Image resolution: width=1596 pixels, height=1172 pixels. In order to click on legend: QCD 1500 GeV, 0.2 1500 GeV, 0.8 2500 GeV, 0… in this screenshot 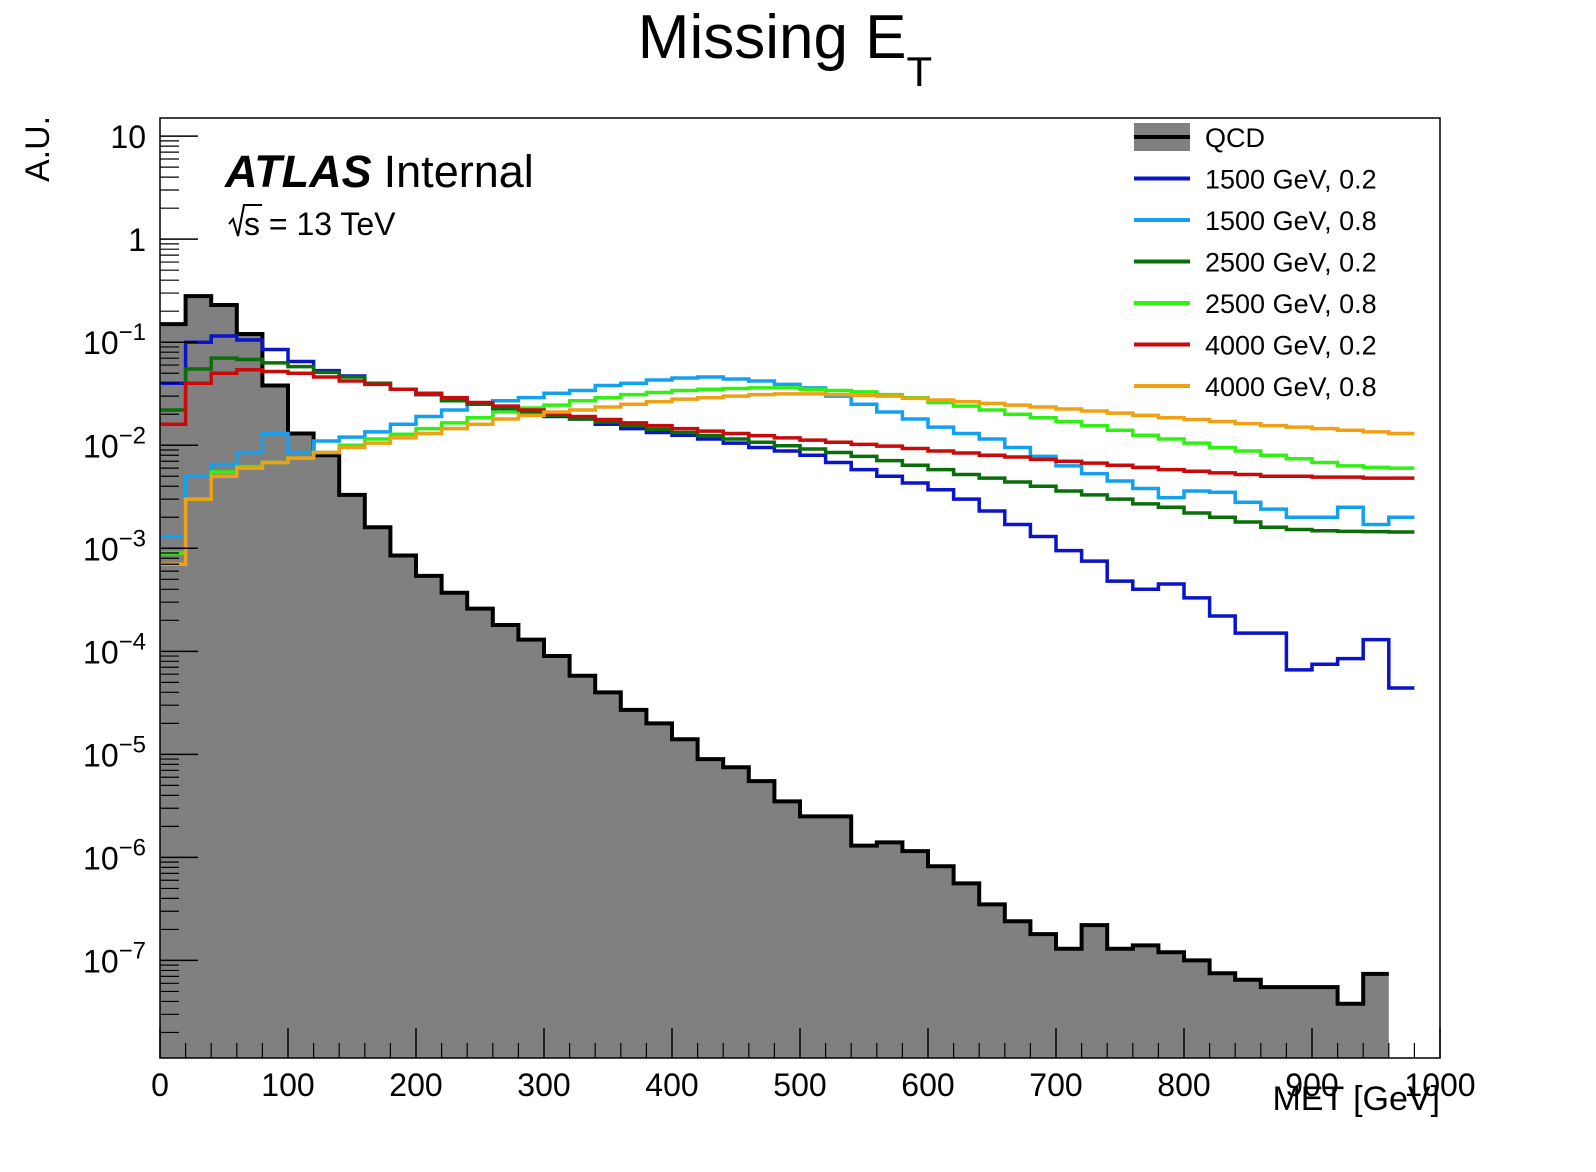, I will do `click(1255, 262)`.